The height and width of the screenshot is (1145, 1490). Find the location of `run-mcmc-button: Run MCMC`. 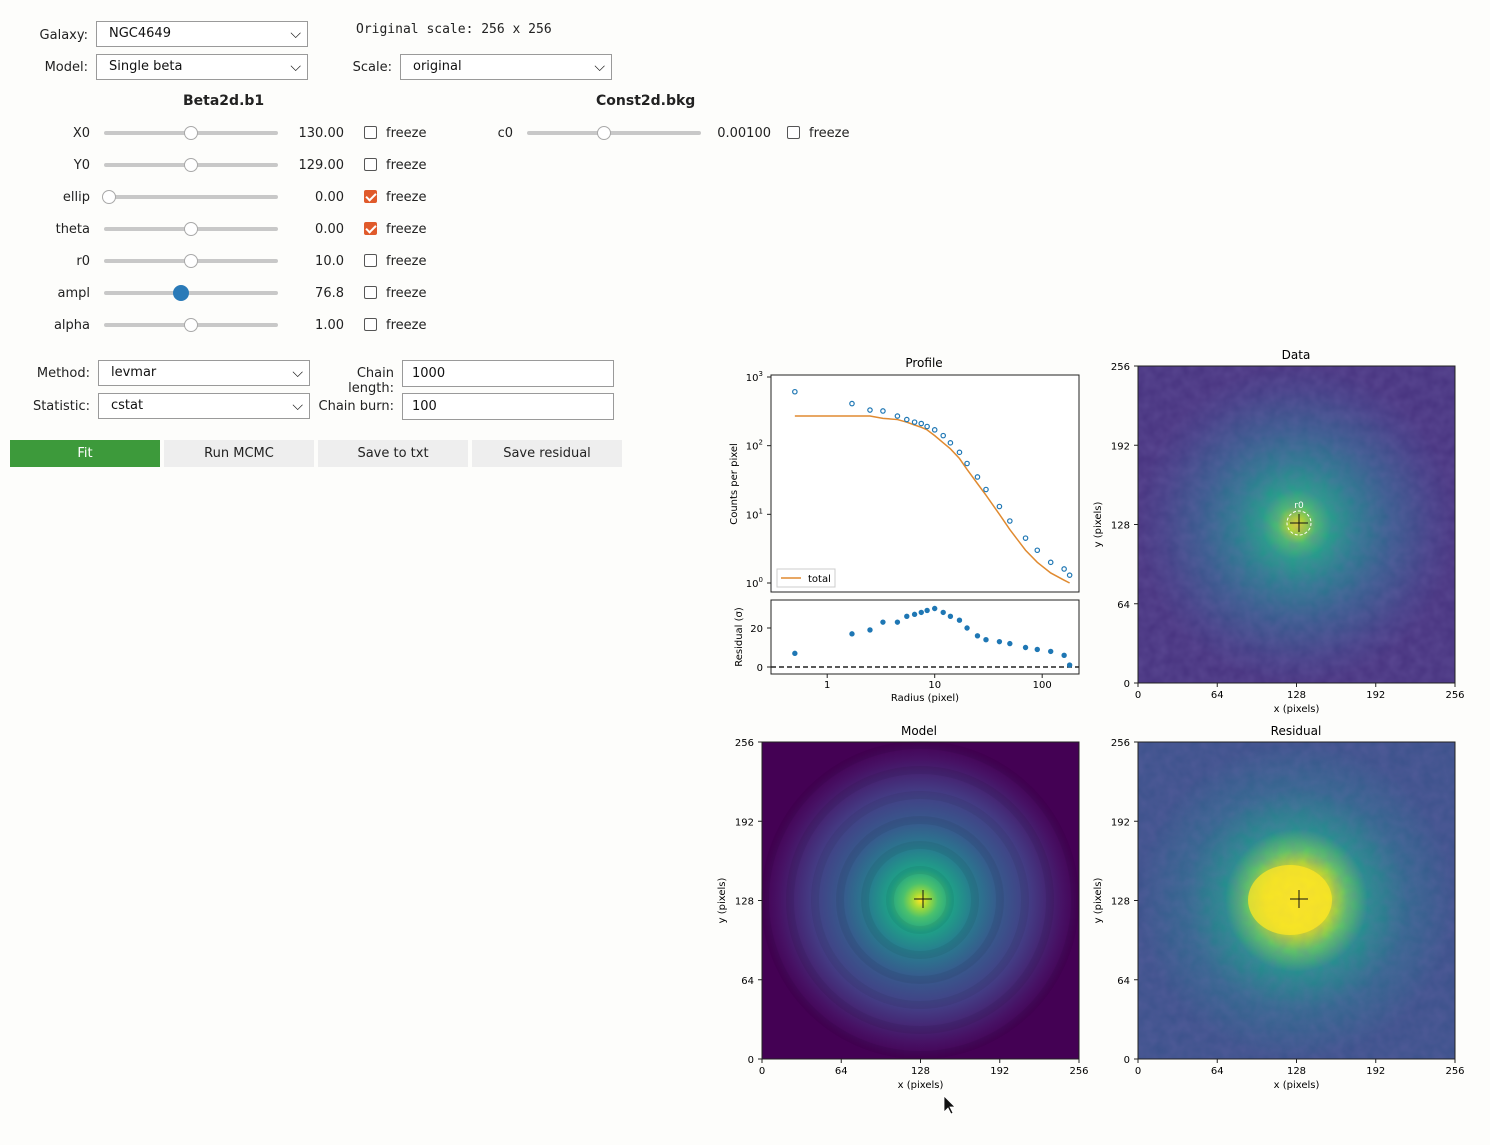

run-mcmc-button: Run MCMC is located at coordinates (239, 453).